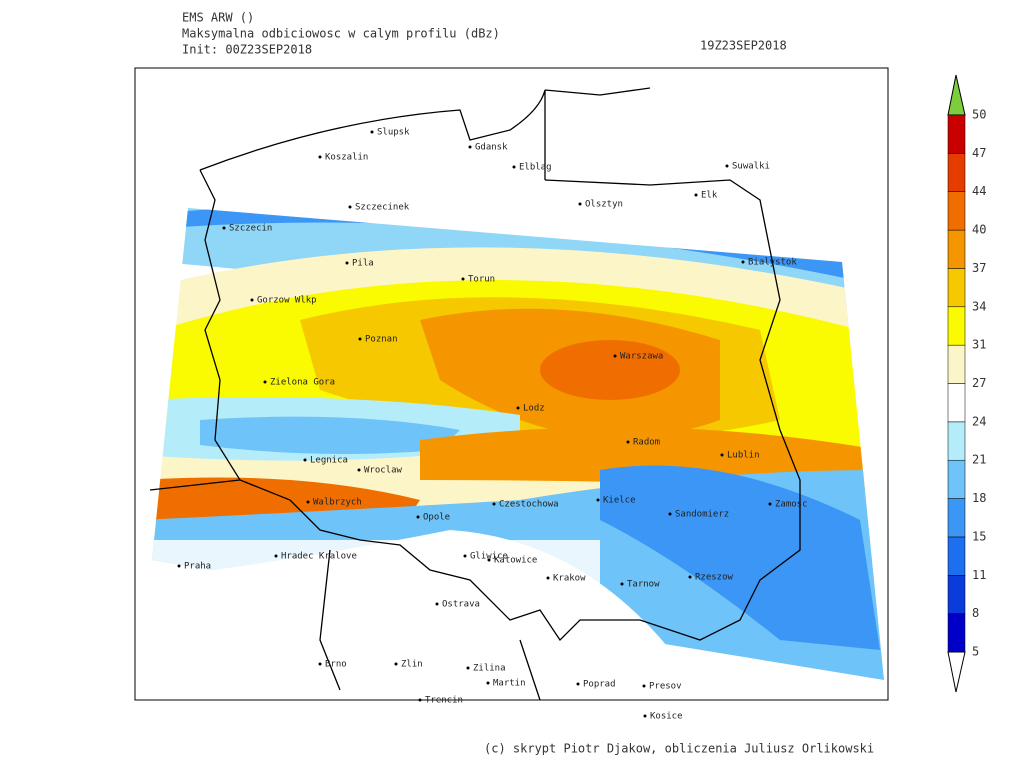 The image size is (1024, 768). Describe the element at coordinates (604, 205) in the screenshot. I see `city-label: Olsztyn` at that location.